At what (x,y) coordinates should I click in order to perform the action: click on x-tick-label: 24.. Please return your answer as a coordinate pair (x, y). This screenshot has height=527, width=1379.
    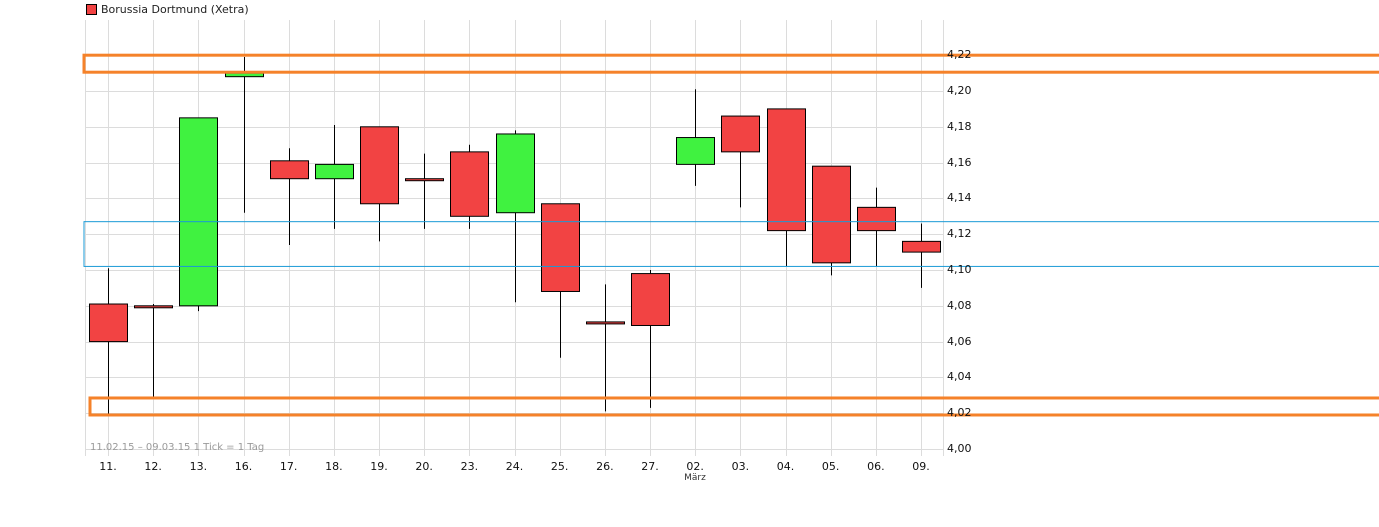
    Looking at the image, I should click on (514, 466).